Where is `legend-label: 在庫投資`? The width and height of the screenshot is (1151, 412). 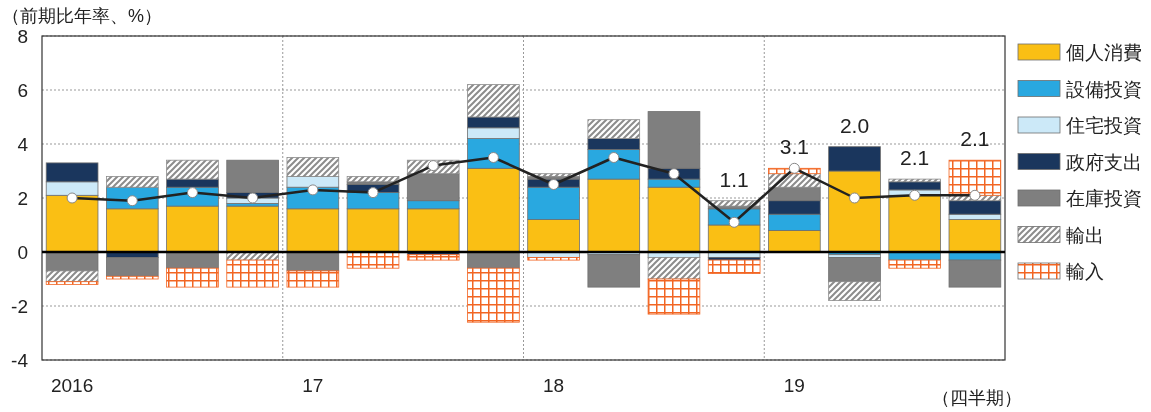
legend-label: 在庫投資 is located at coordinates (1104, 198).